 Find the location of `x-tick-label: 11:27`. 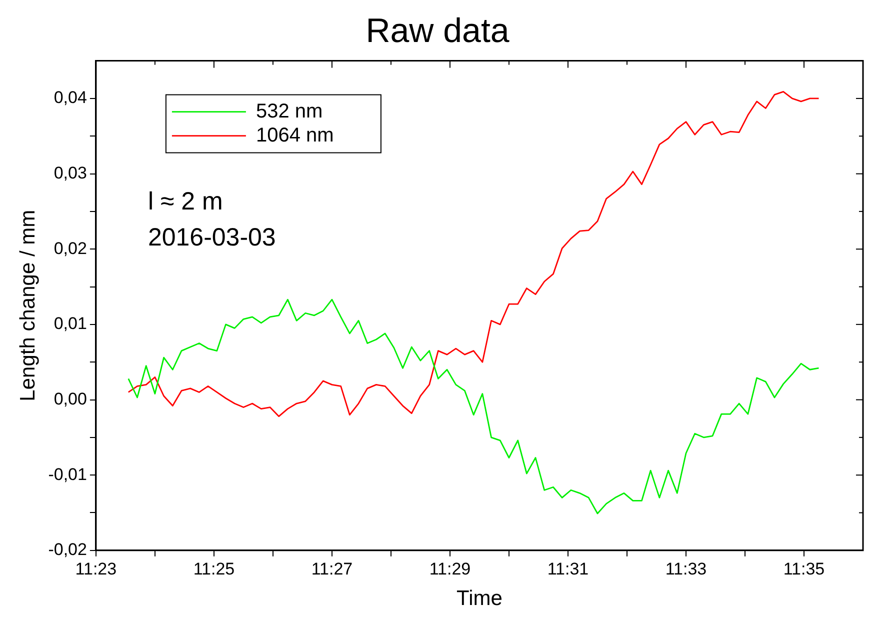

x-tick-label: 11:27 is located at coordinates (332, 568).